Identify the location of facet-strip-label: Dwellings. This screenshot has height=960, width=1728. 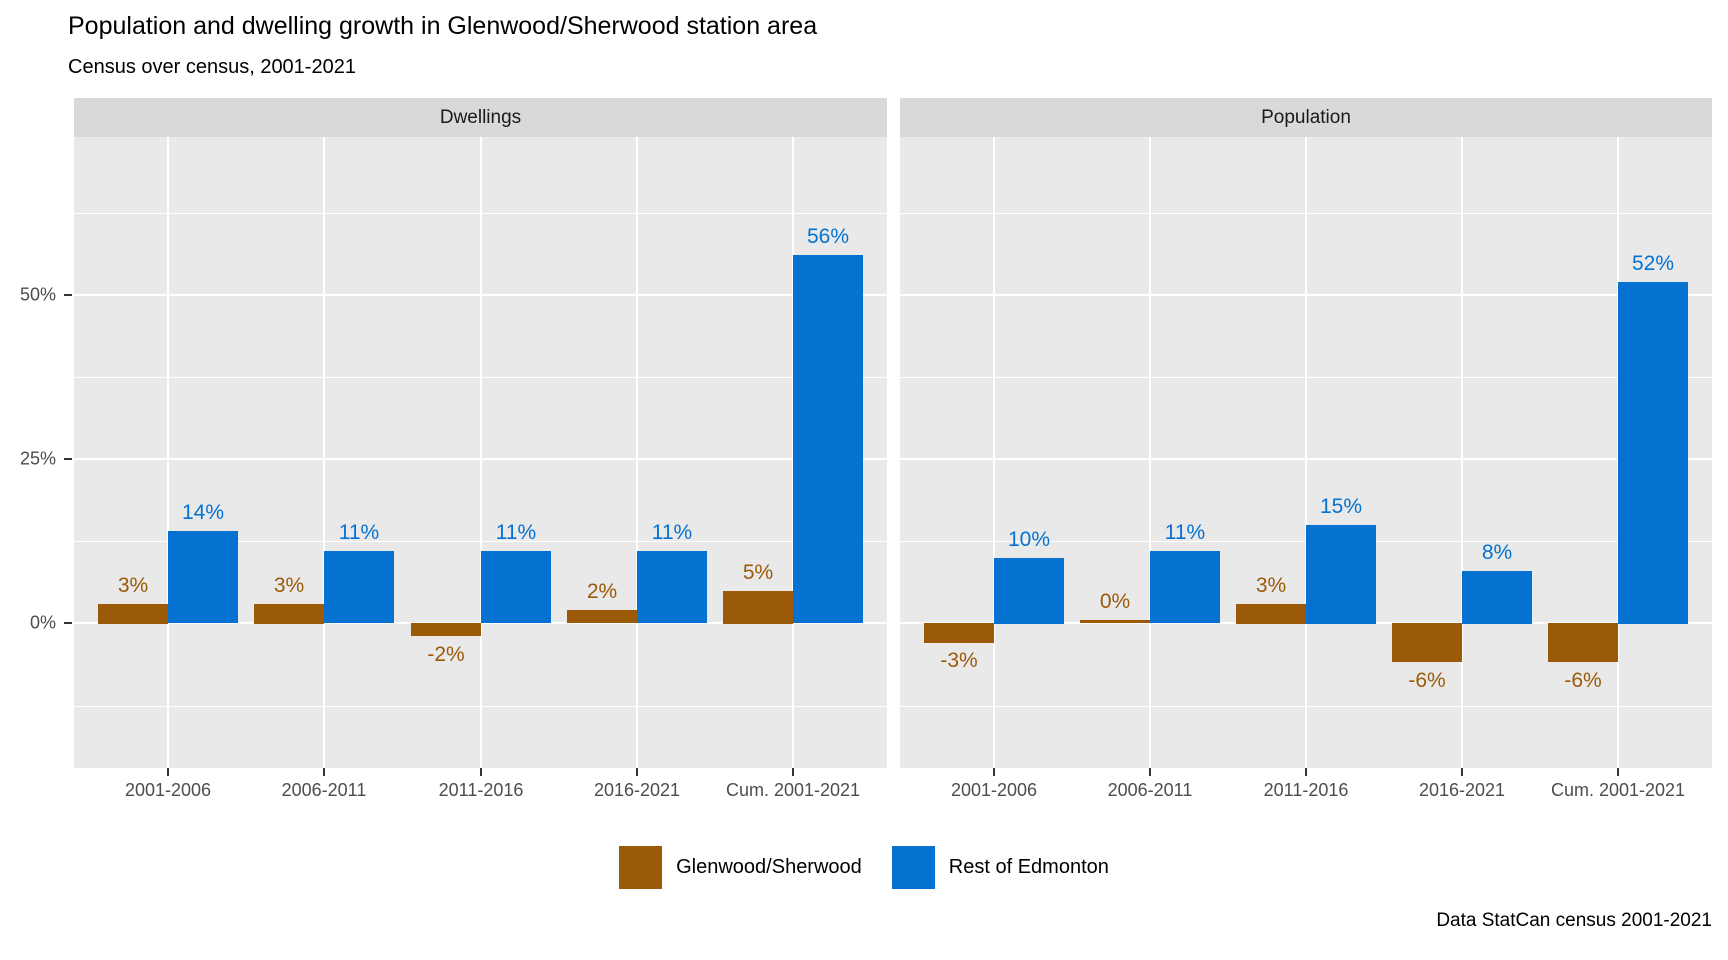
(480, 117).